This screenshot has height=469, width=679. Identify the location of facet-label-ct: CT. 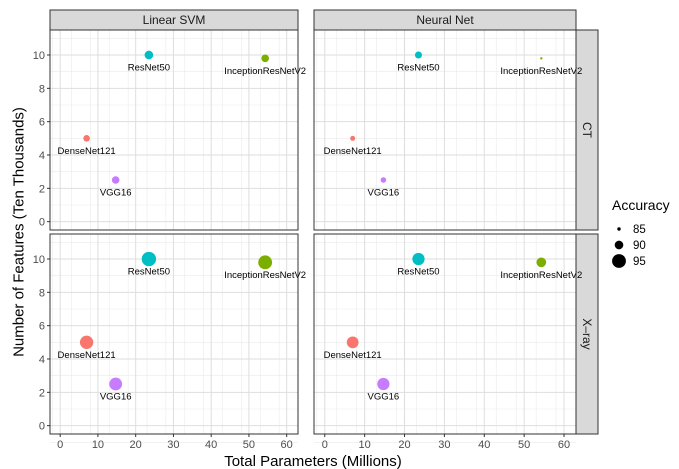
(587, 130).